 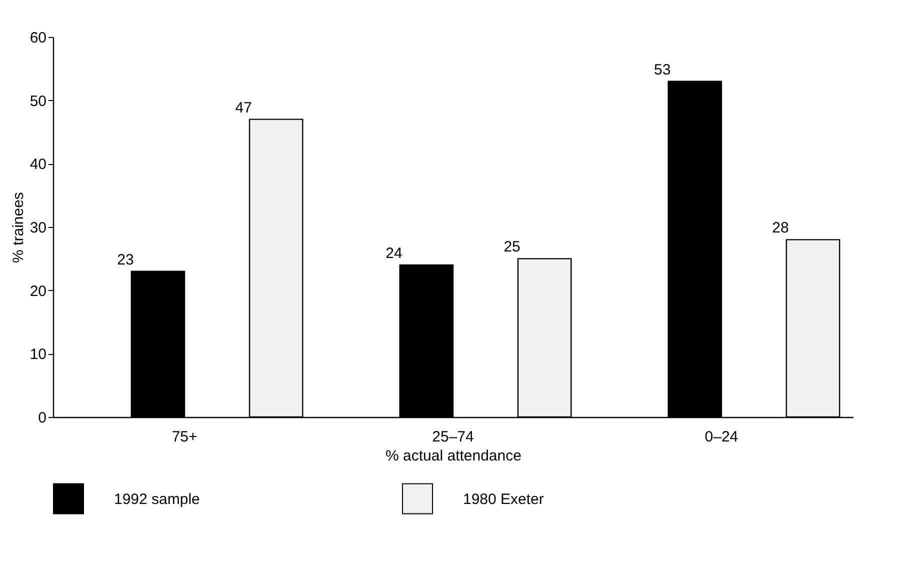 What do you see at coordinates (243, 107) in the screenshot?
I see `data-label: 47` at bounding box center [243, 107].